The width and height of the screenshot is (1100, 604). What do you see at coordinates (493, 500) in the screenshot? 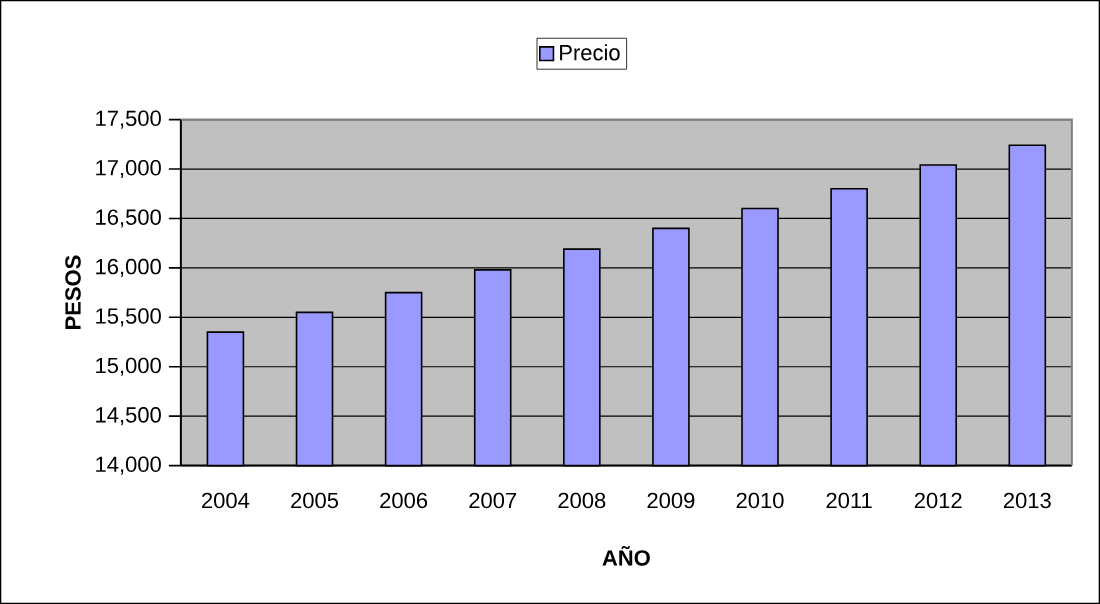
I see `x-tick-label: 2007` at bounding box center [493, 500].